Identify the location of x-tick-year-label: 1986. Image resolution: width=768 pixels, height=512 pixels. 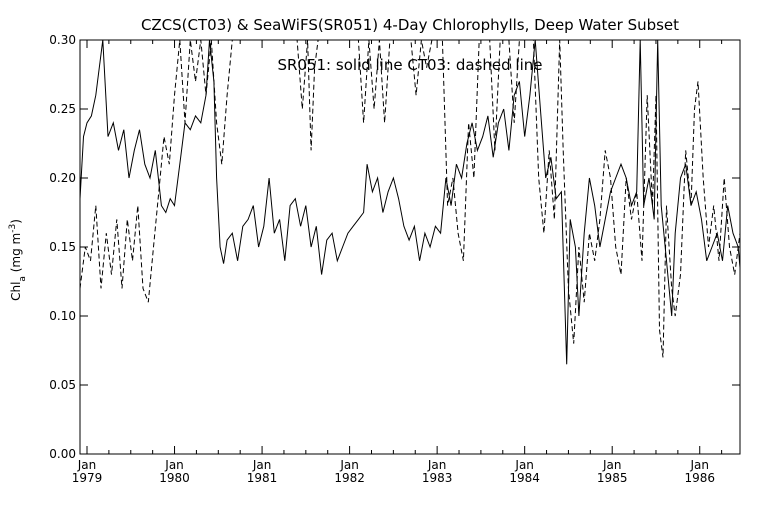
(699, 478).